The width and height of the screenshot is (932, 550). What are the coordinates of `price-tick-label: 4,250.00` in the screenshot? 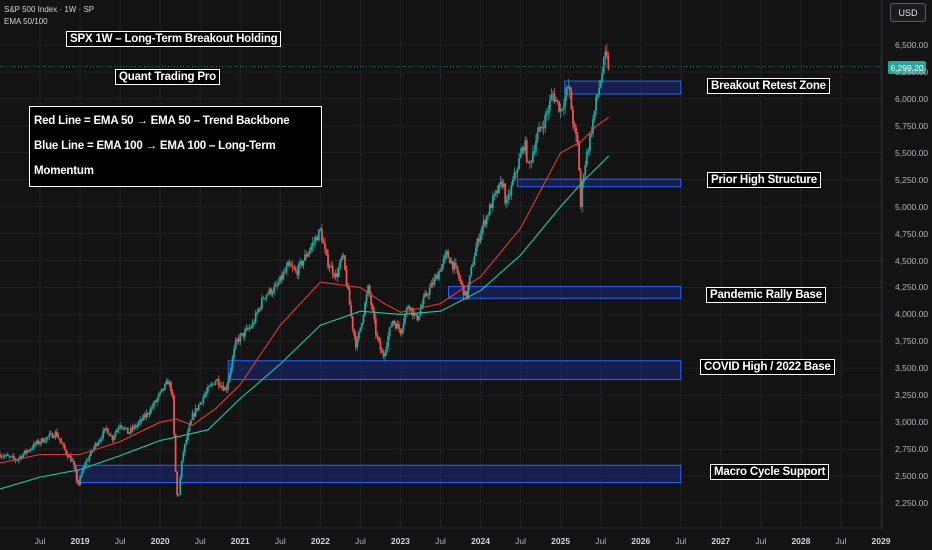 It's located at (912, 287).